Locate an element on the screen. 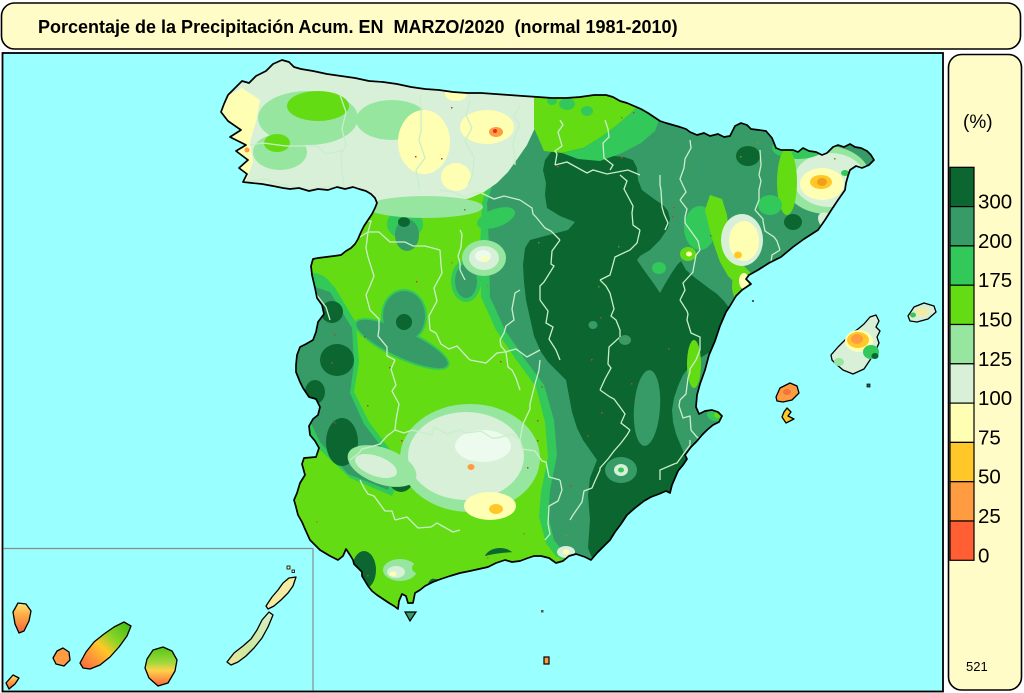 This screenshot has height=693, width=1024. svg-text: 300 is located at coordinates (995, 202).